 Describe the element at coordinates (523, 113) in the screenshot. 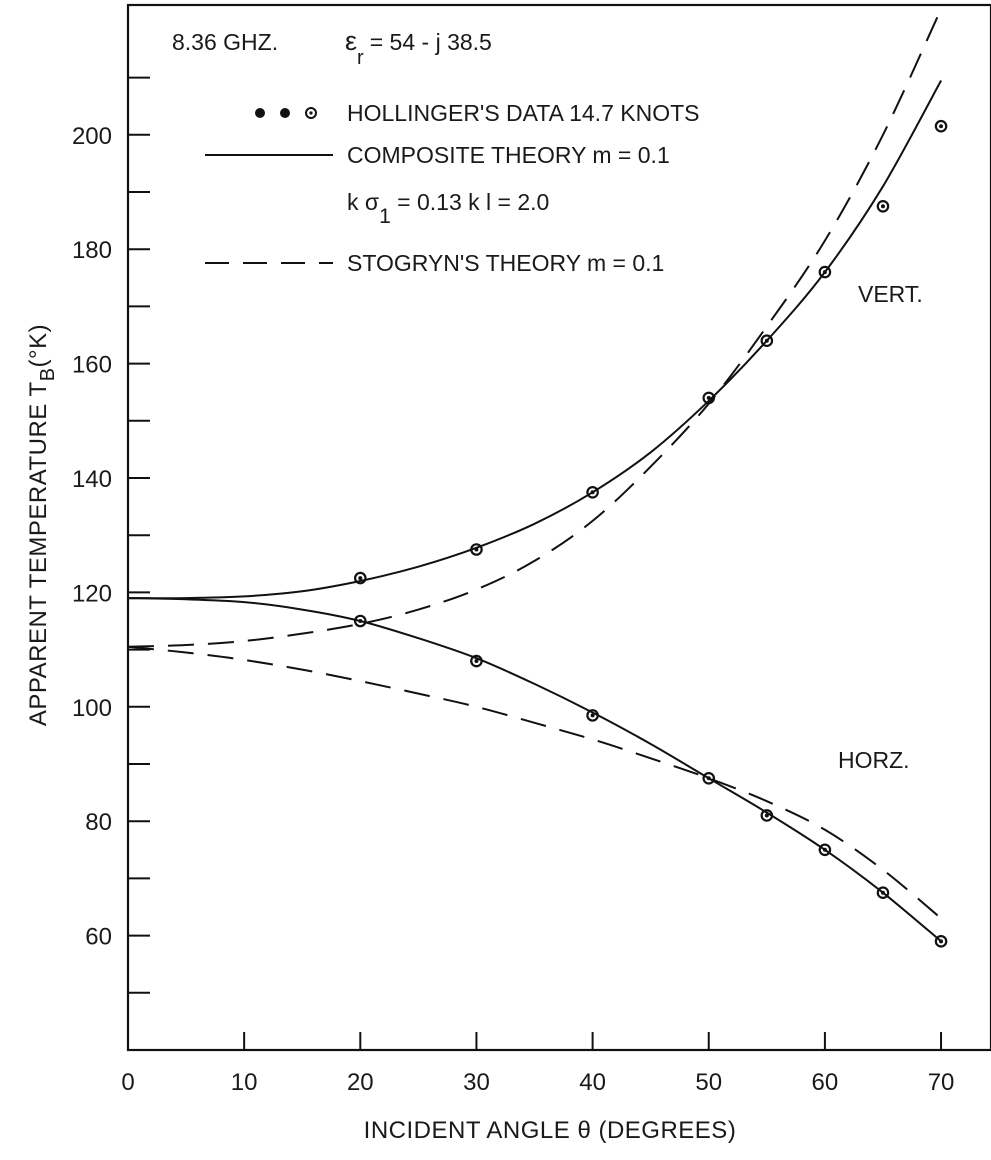

I see `legend-label-hollinger: HOLLINGER'S DATA 14.7 KNOTS` at that location.